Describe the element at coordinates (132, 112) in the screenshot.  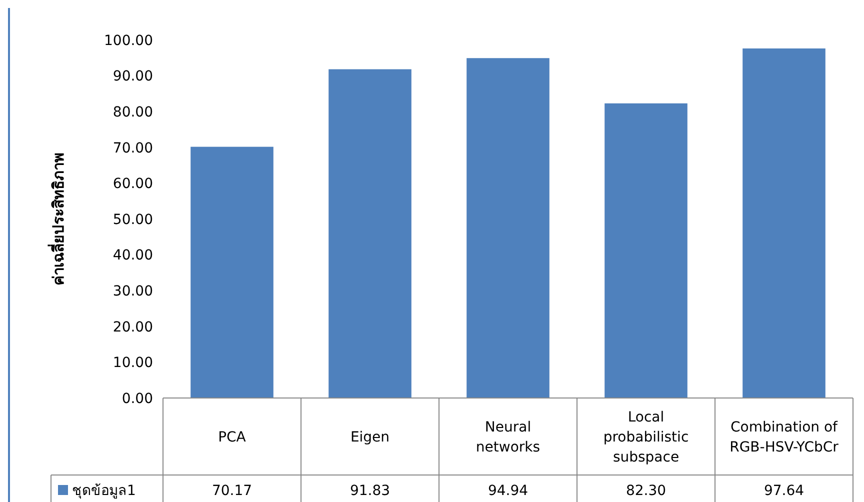
I see `y-tick-label: 80.00` at that location.